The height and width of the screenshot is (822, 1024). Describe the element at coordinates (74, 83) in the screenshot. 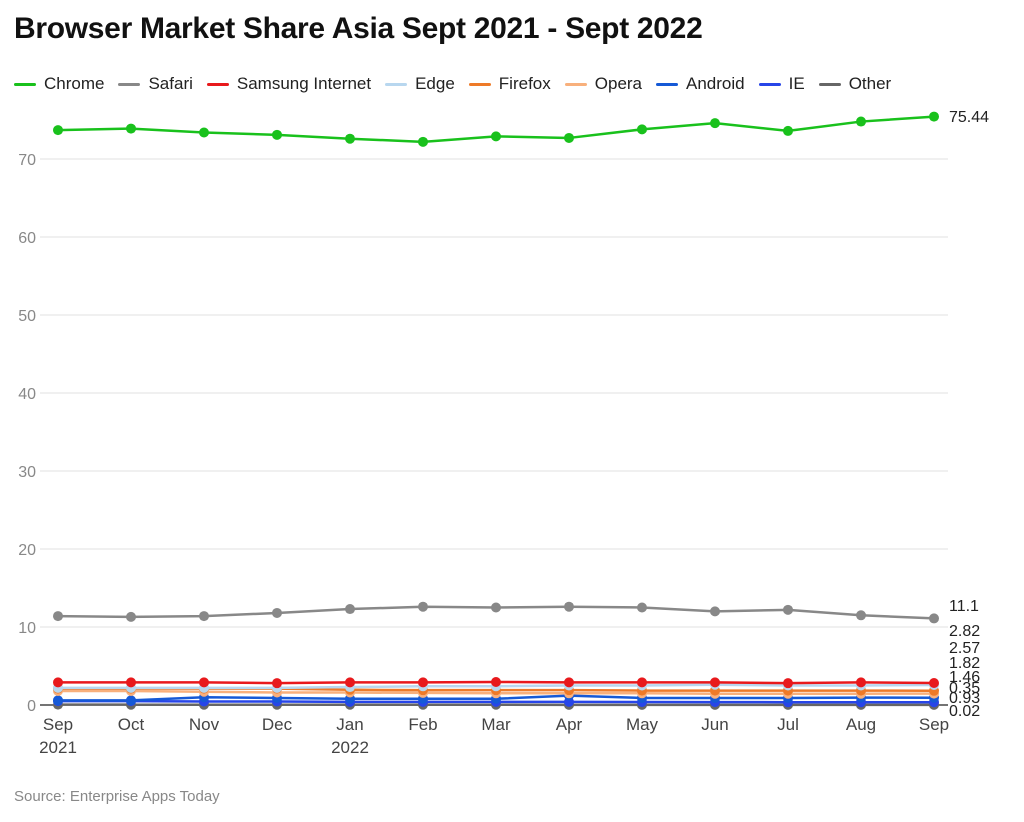

I see `legend-label: Chrome` at that location.